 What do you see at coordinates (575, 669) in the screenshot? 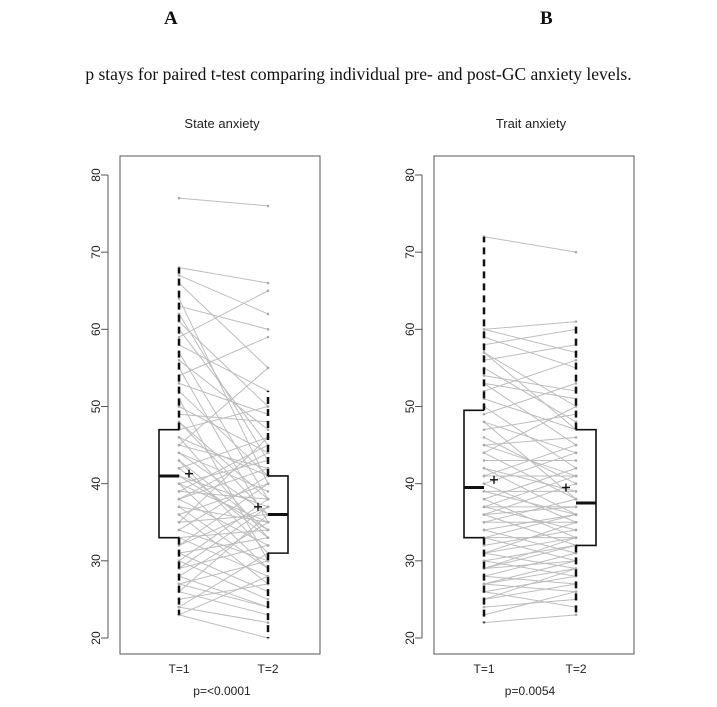
I see `trait-category-label: T=2` at bounding box center [575, 669].